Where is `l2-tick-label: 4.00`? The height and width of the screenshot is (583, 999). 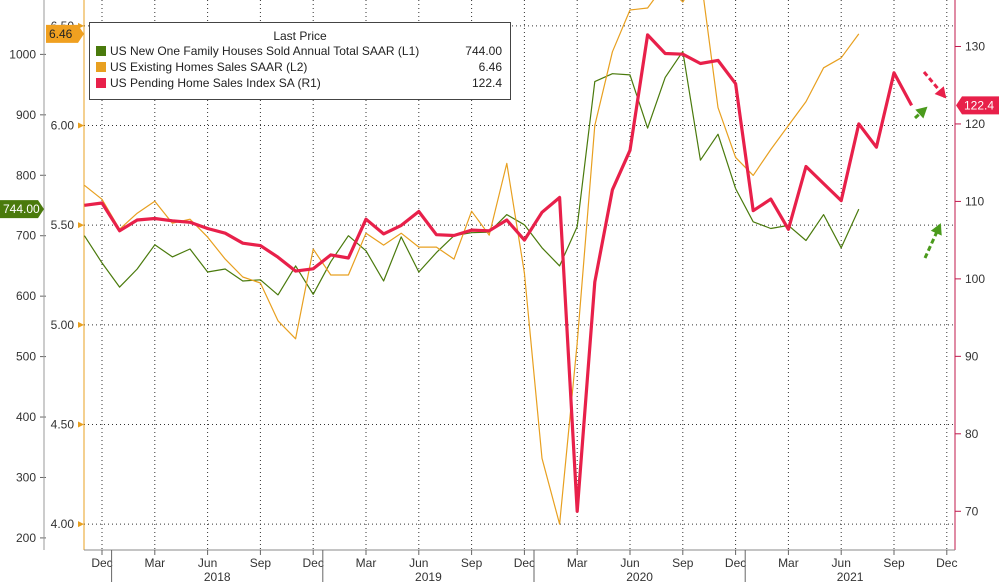 l2-tick-label: 4.00 is located at coordinates (63, 524).